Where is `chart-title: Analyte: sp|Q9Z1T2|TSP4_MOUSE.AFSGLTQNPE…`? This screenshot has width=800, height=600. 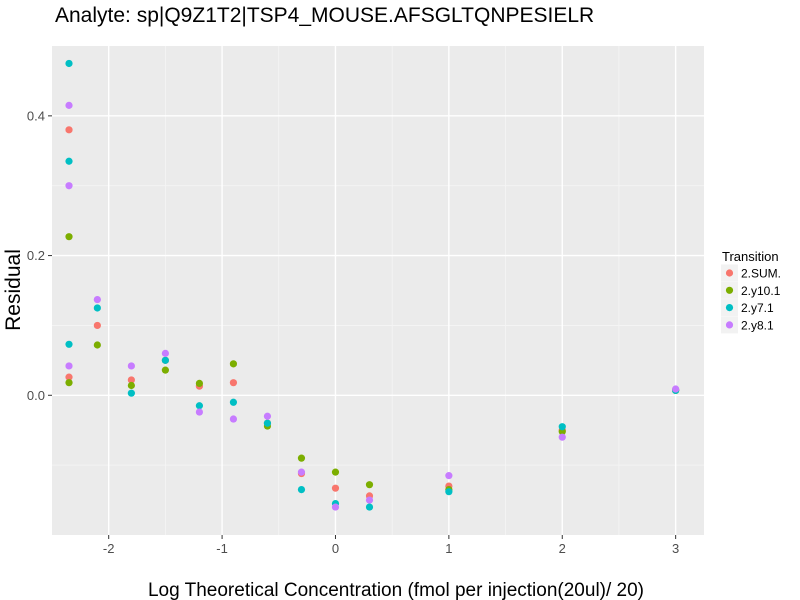 chart-title: Analyte: sp|Q9Z1T2|TSP4_MOUSE.AFSGLTQNPE… is located at coordinates (324, 15).